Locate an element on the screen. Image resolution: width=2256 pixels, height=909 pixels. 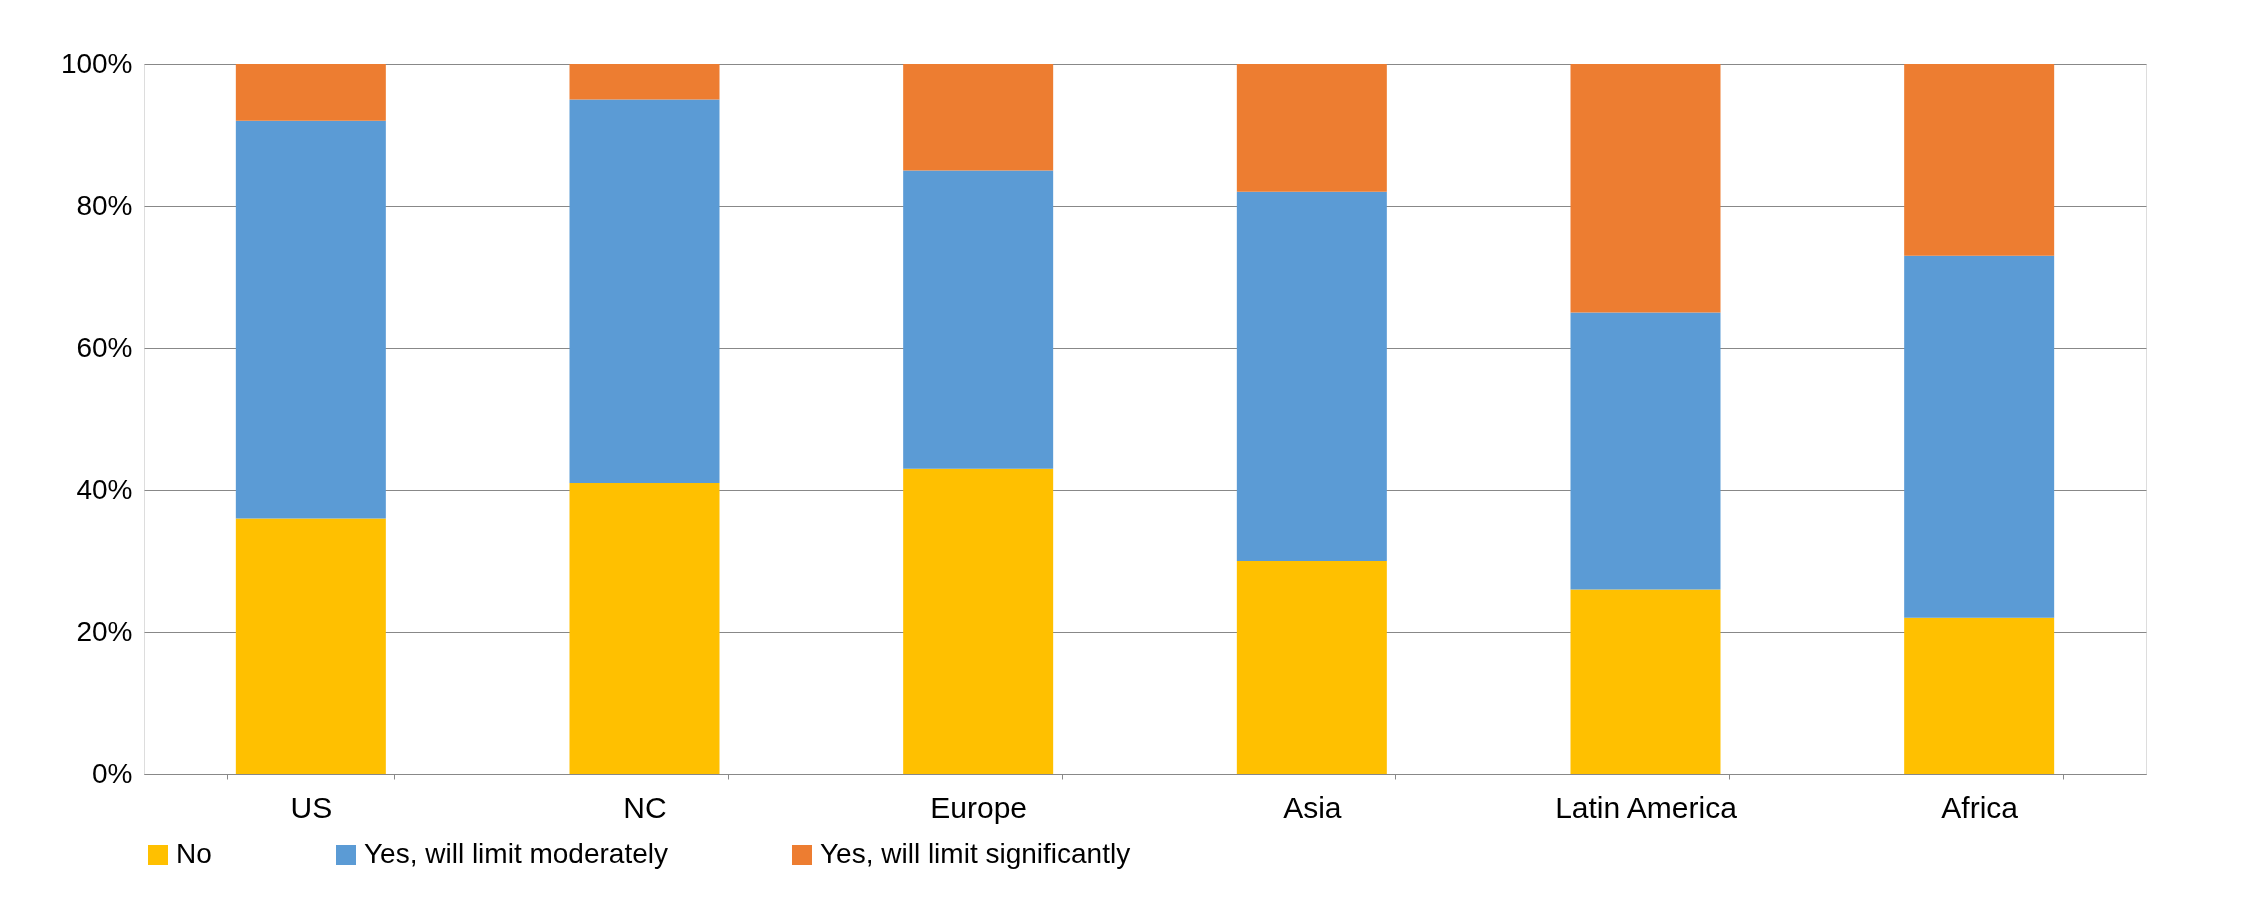
x-tick-label: NC is located at coordinates (645, 807).